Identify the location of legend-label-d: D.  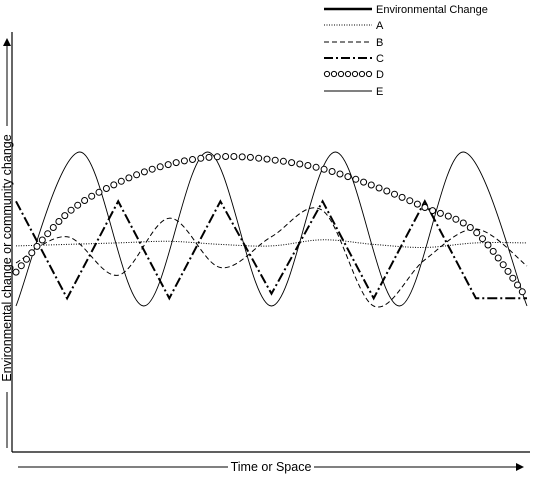
(380, 75).